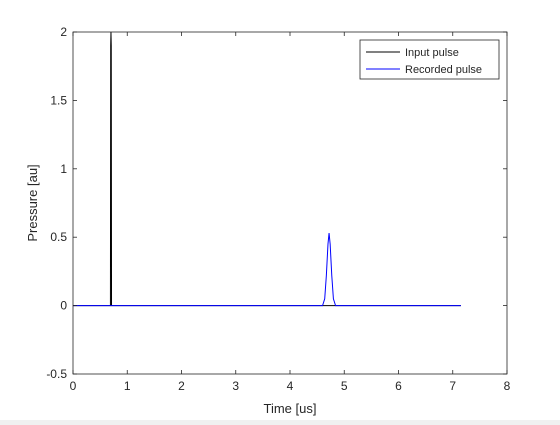 The width and height of the screenshot is (560, 425). Describe the element at coordinates (32, 202) in the screenshot. I see `y-axis-label: Pressure [au]` at that location.